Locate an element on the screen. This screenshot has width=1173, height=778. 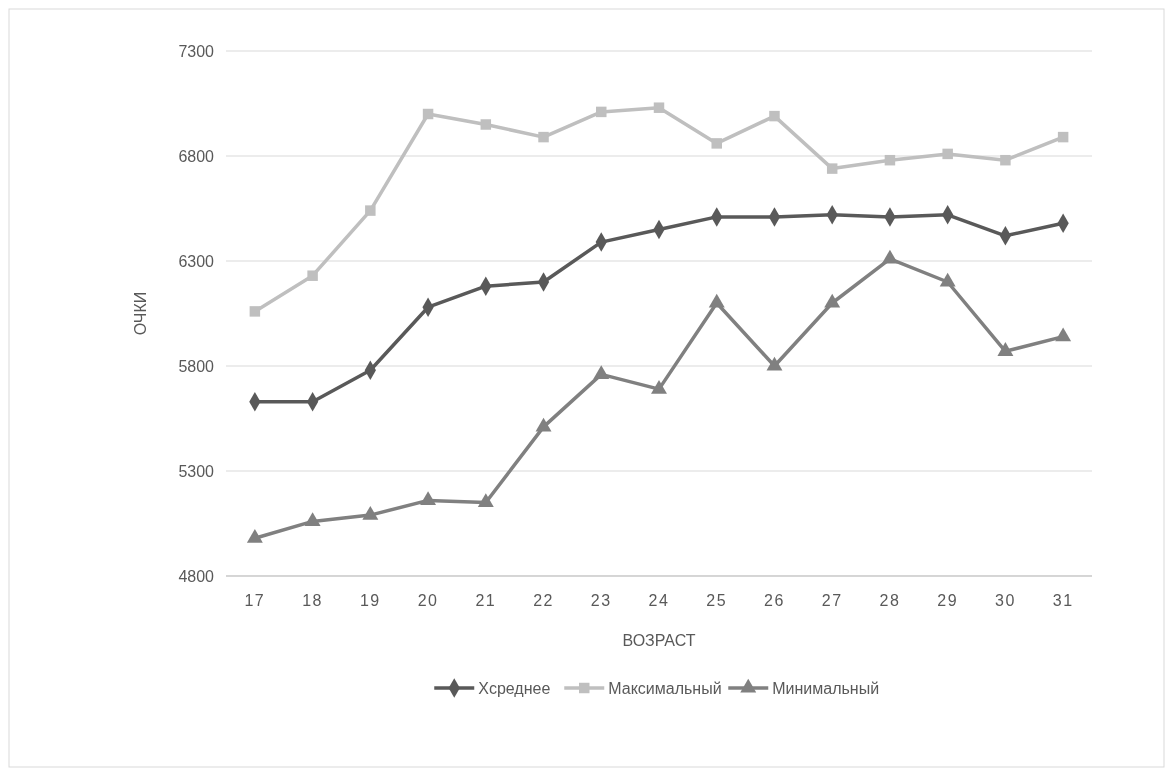
y-tick-label: 5800 is located at coordinates (196, 366).